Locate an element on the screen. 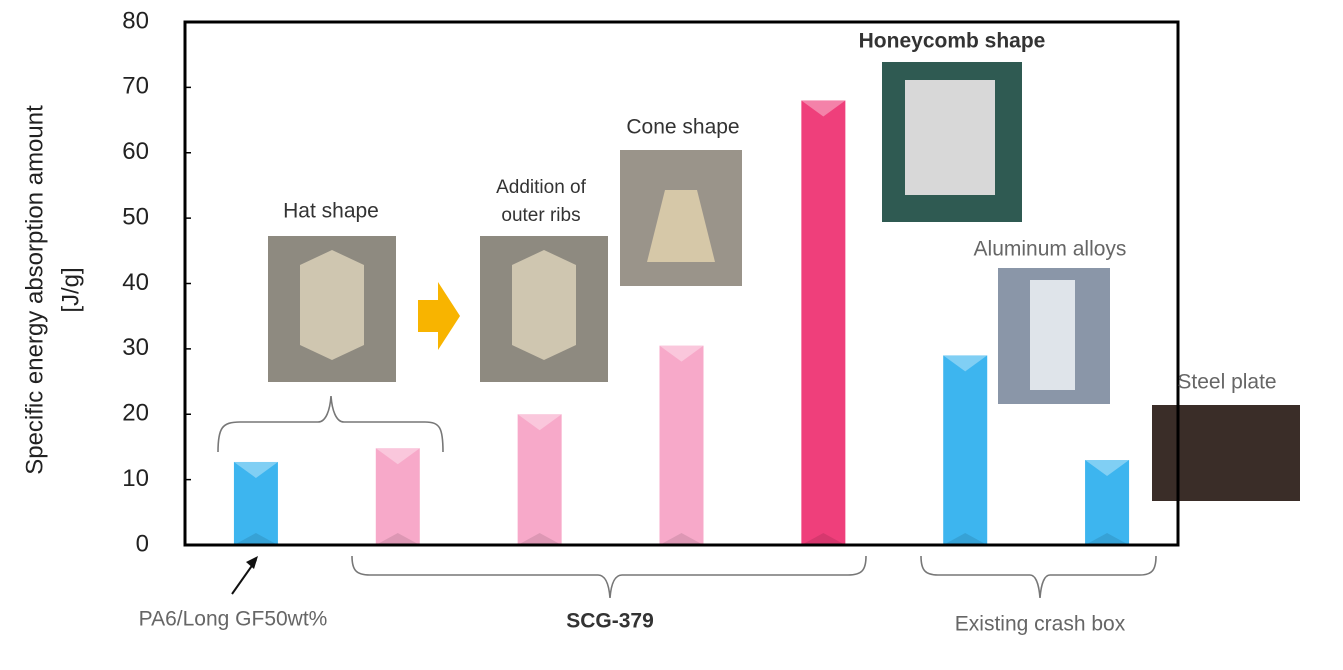  arrow is located at coordinates (439, 316).